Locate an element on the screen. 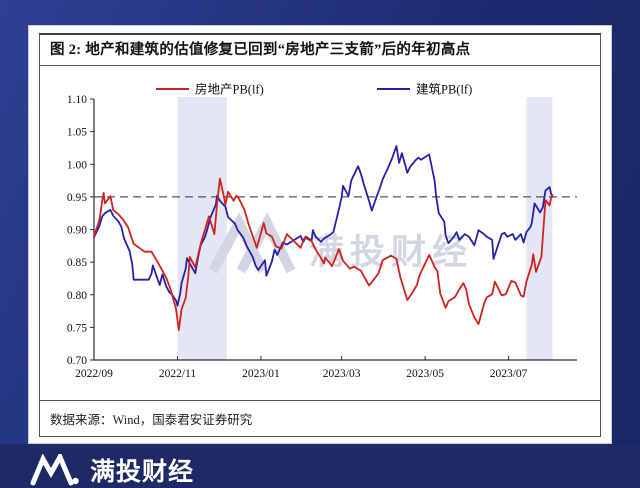  x-tick-label: 2023/05 is located at coordinates (425, 374).